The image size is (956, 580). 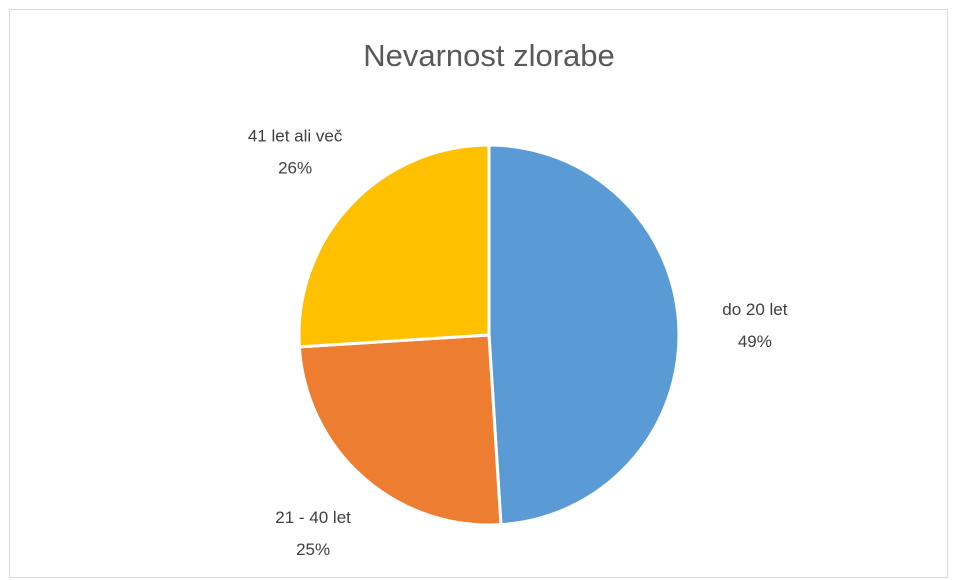 I want to click on value-label: 49%, so click(x=755, y=341).